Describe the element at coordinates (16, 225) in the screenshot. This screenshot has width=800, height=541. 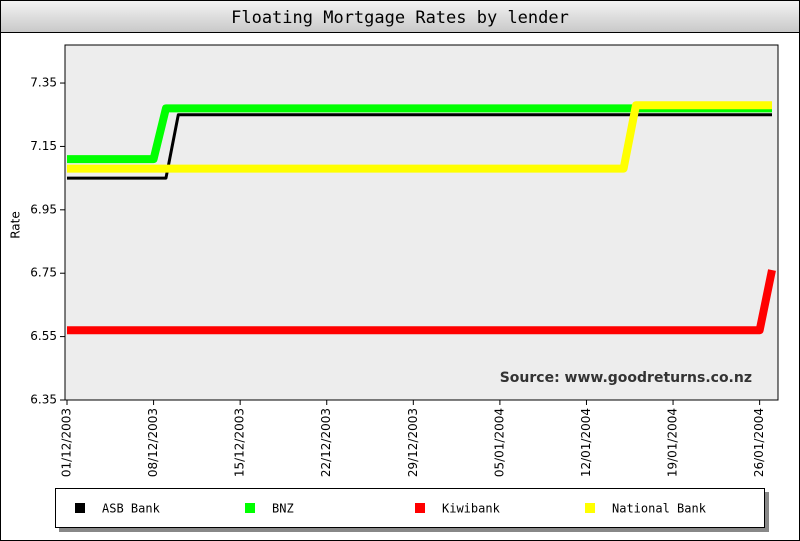
I see `y-axis-label: Rate` at that location.